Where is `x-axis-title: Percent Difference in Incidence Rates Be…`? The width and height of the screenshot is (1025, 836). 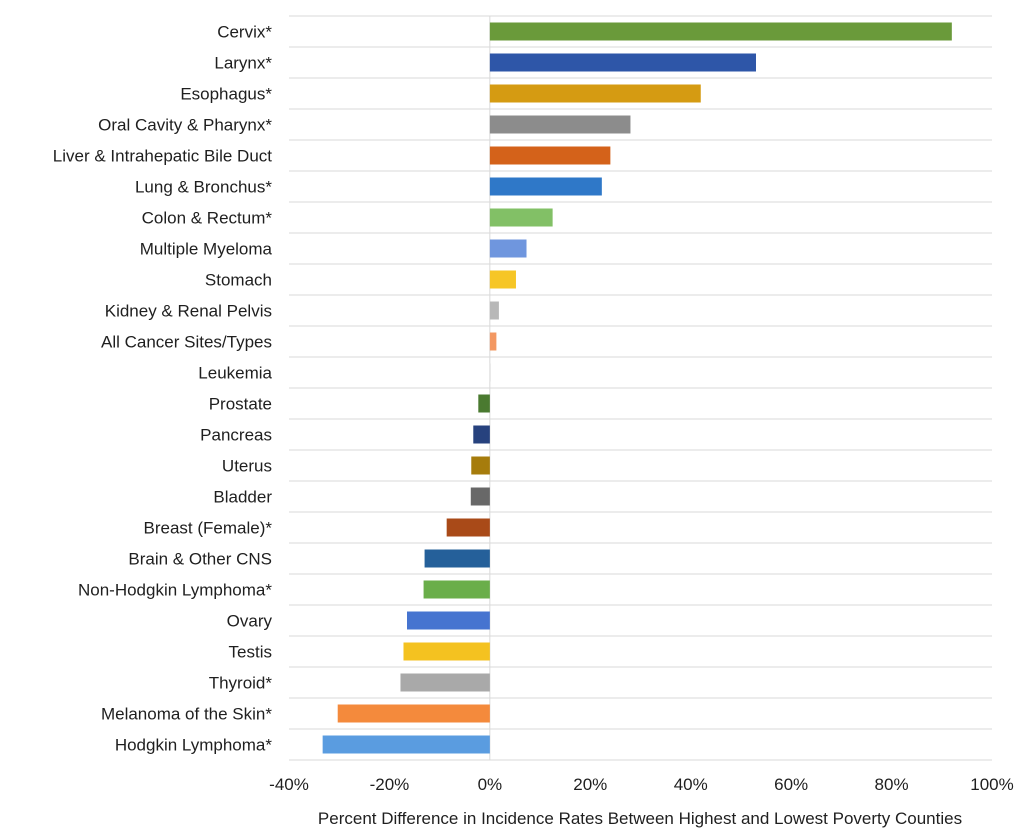 x-axis-title: Percent Difference in Incidence Rates Be… is located at coordinates (640, 818).